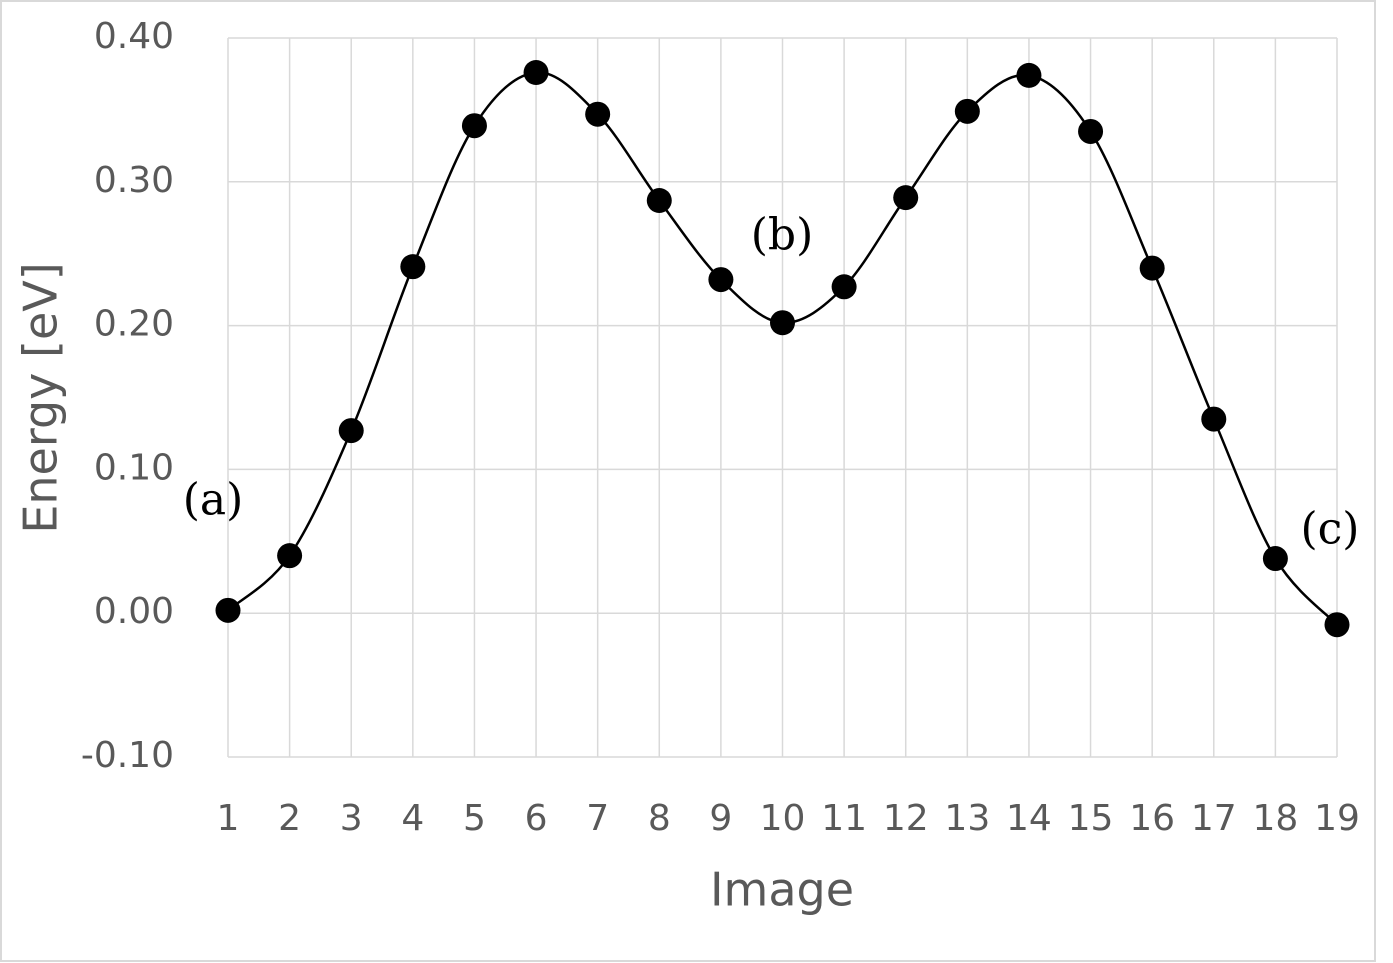 The image size is (1393, 963). What do you see at coordinates (782, 235) in the screenshot?
I see `annotation: (b)` at bounding box center [782, 235].